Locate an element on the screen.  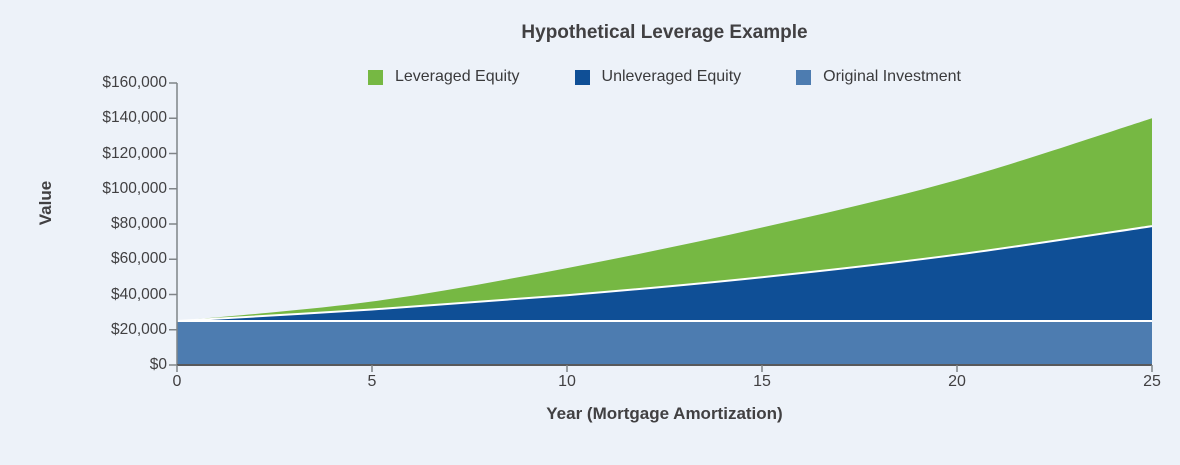
y-tick-label: $60,000 is located at coordinates (138, 259).